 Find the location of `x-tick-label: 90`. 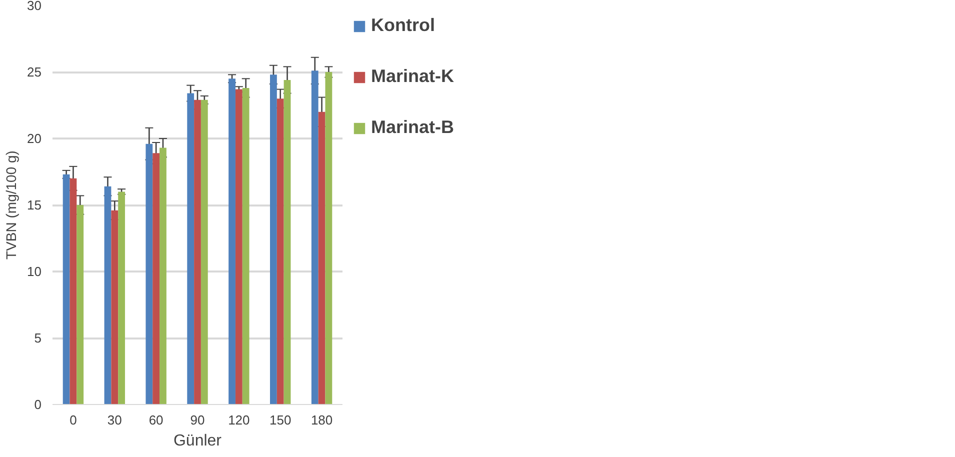

x-tick-label: 90 is located at coordinates (197, 420).